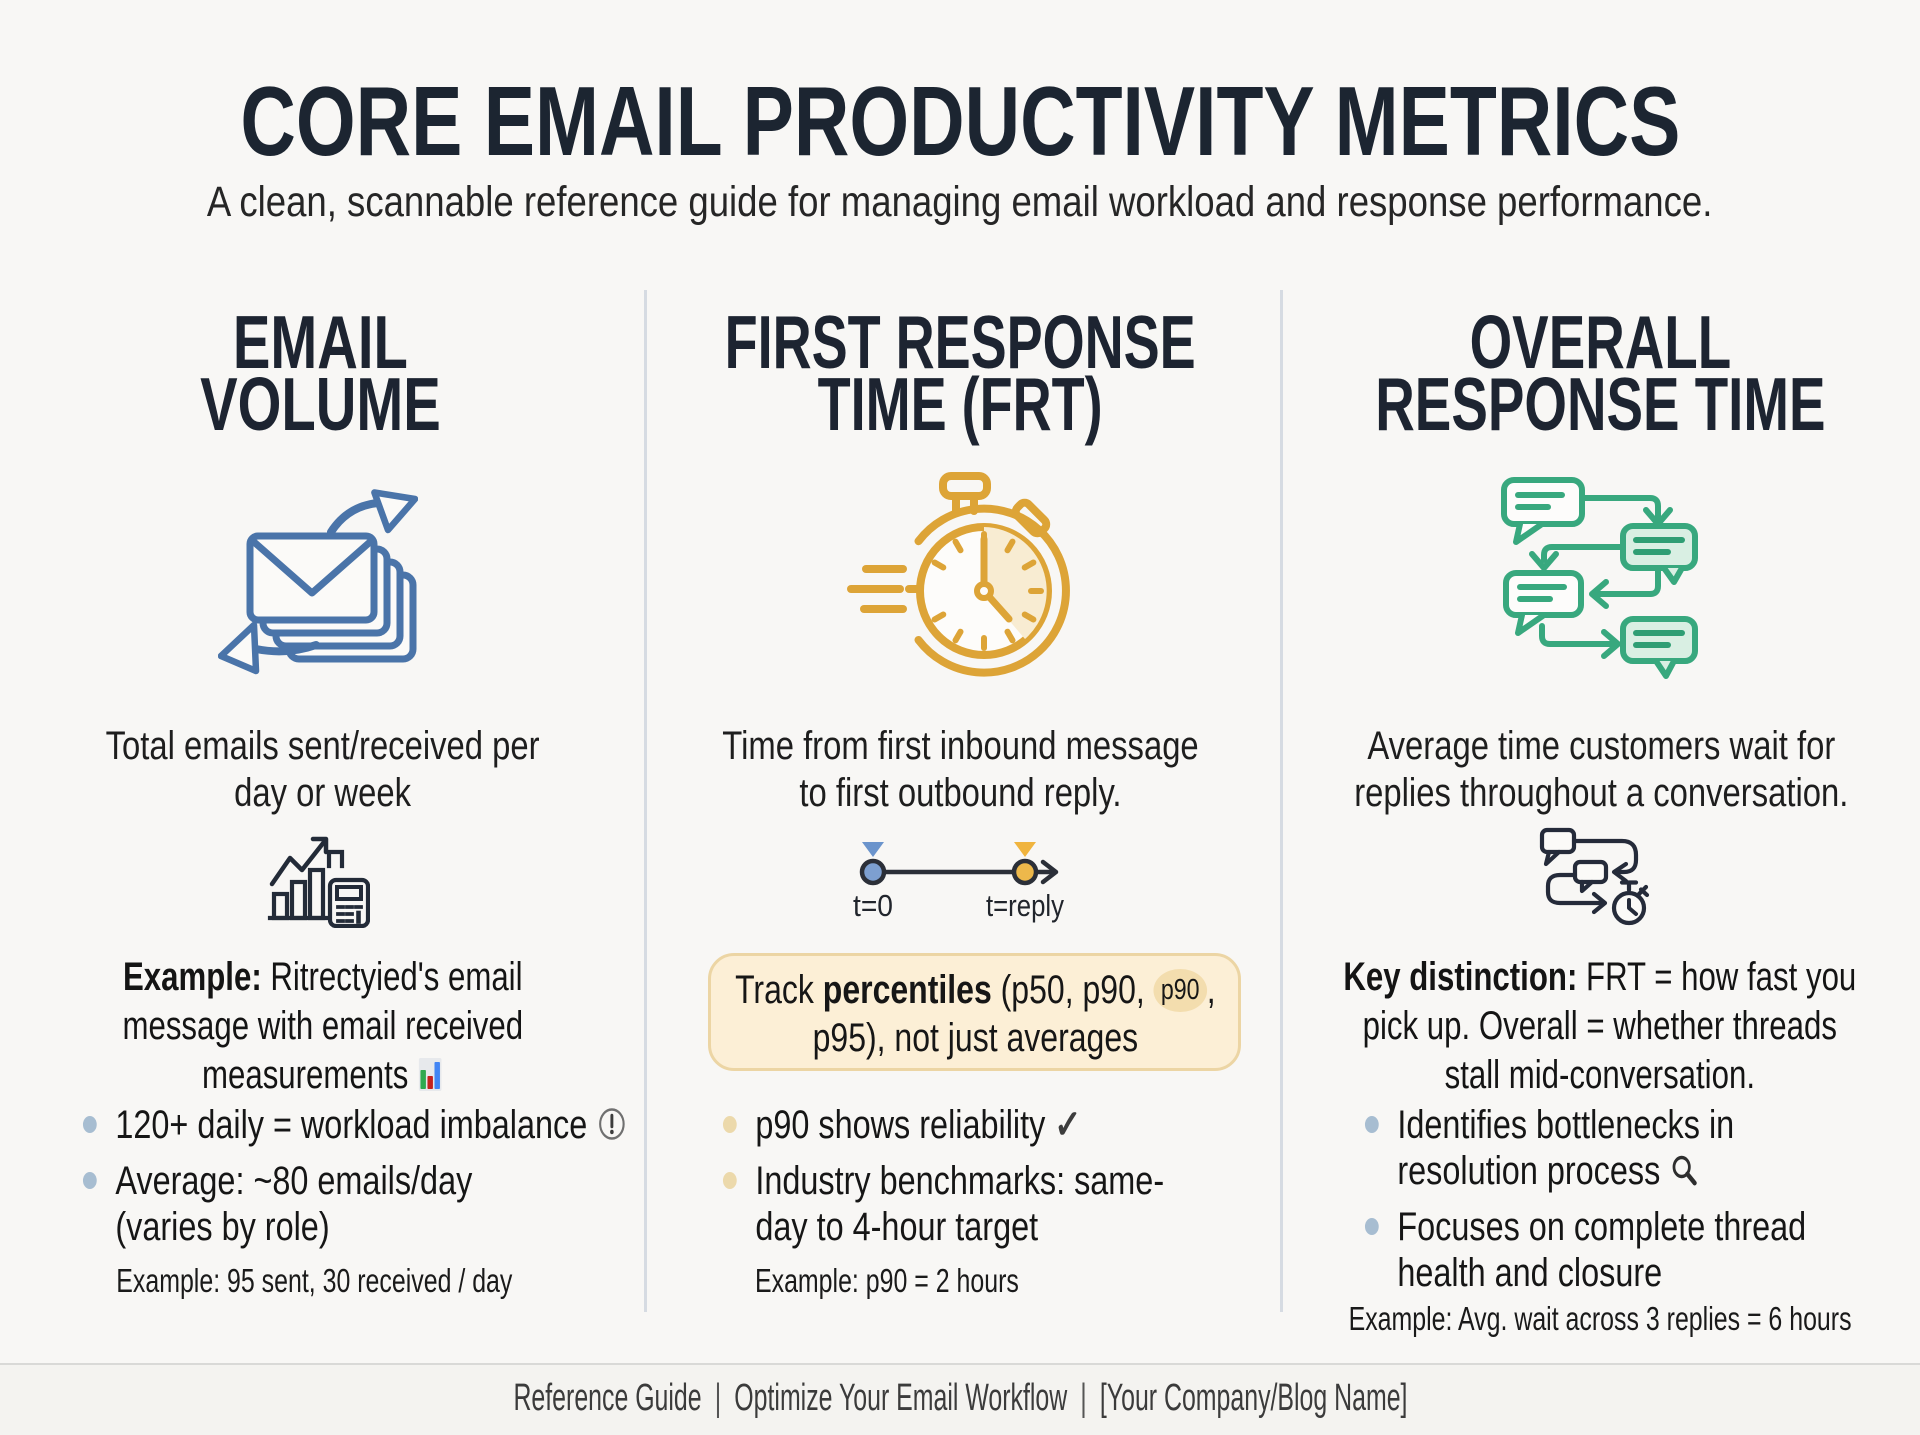  What do you see at coordinates (873, 905) in the screenshot?
I see `svg-text: t=0` at bounding box center [873, 905].